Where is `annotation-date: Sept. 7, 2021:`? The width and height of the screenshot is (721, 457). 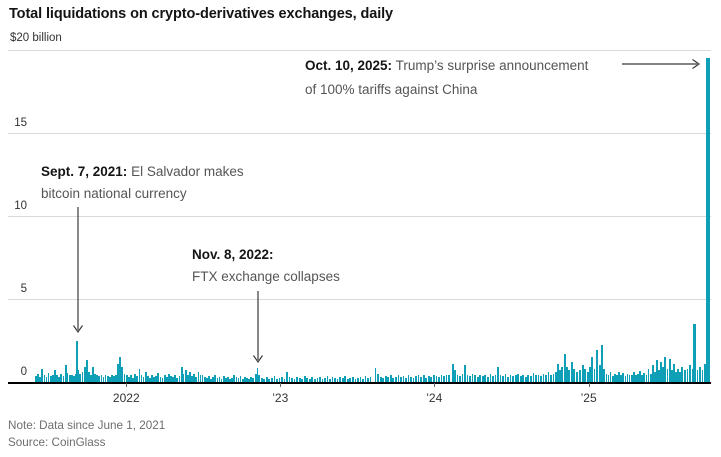
annotation-date: Sept. 7, 2021: is located at coordinates (84, 171).